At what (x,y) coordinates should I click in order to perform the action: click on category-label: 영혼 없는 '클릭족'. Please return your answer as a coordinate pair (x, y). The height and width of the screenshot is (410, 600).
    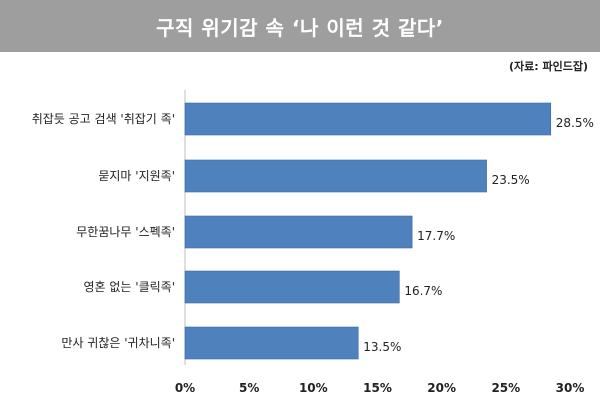
    Looking at the image, I should click on (129, 287).